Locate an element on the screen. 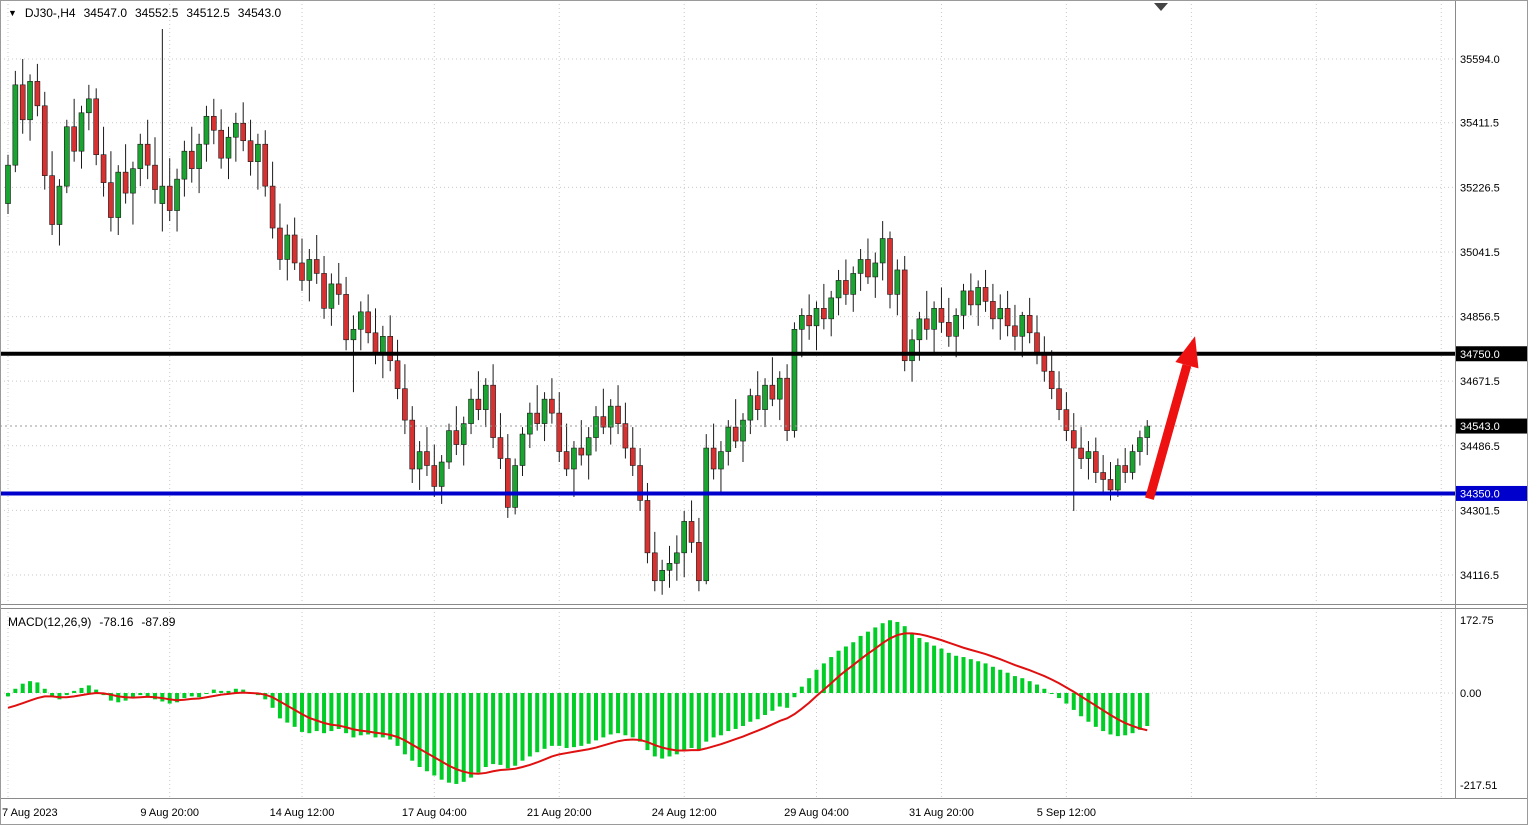  ohlc-close-value: 34543.0 is located at coordinates (259, 13).